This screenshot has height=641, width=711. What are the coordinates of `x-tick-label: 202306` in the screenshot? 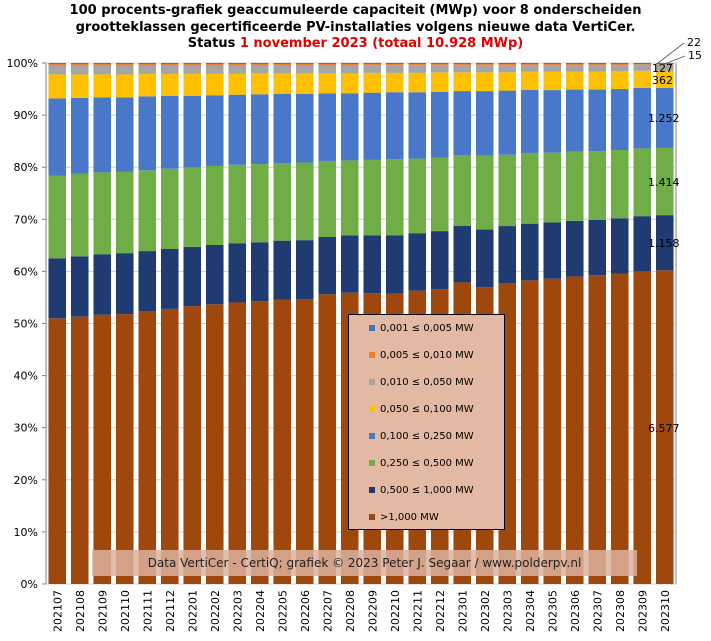 It's located at (575, 611).